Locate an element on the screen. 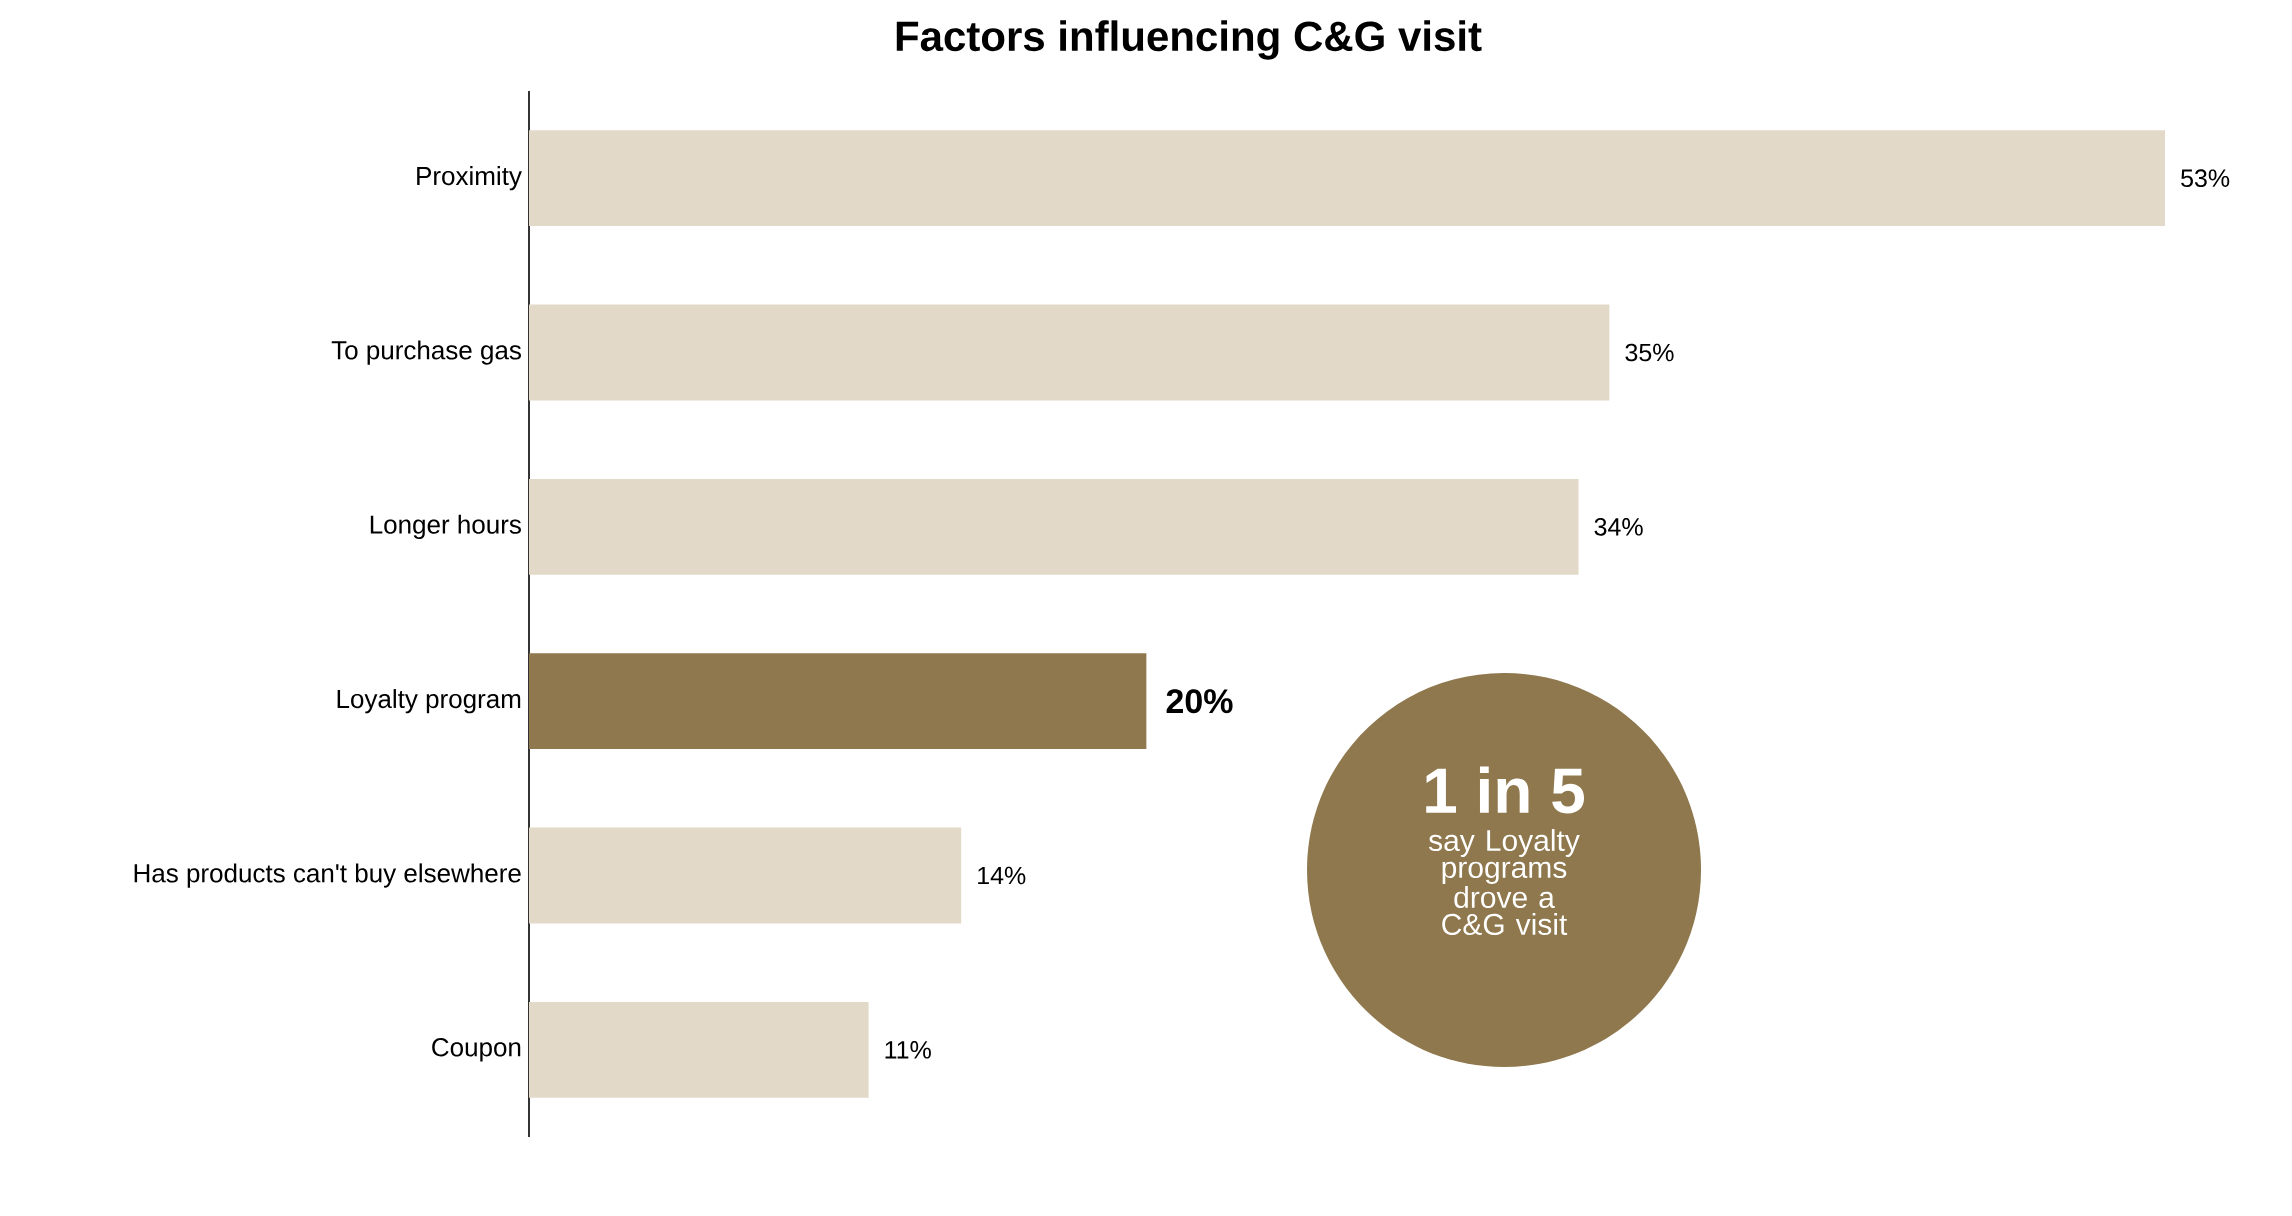 The image size is (2292, 1216). data-label: 14% is located at coordinates (1002, 875).